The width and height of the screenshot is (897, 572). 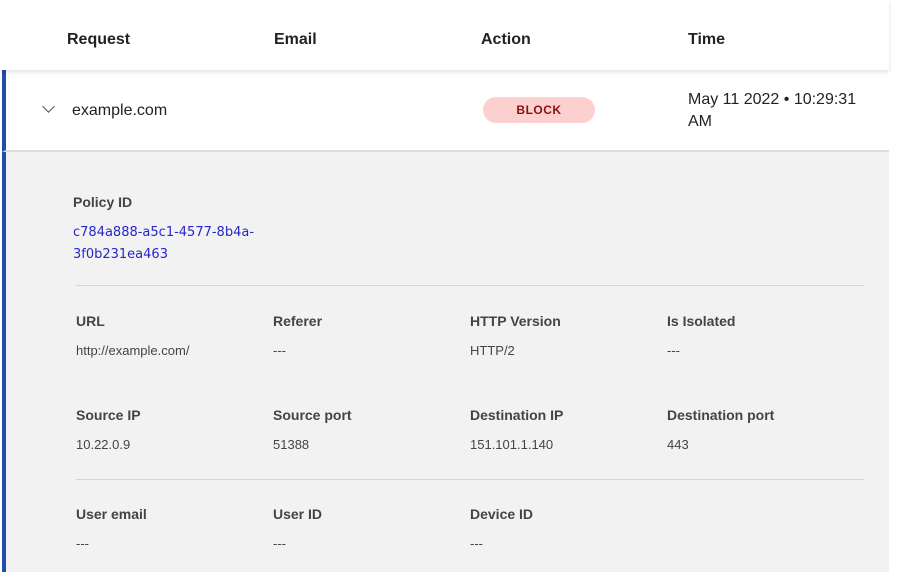 I want to click on device-id-value: ---, so click(x=476, y=543).